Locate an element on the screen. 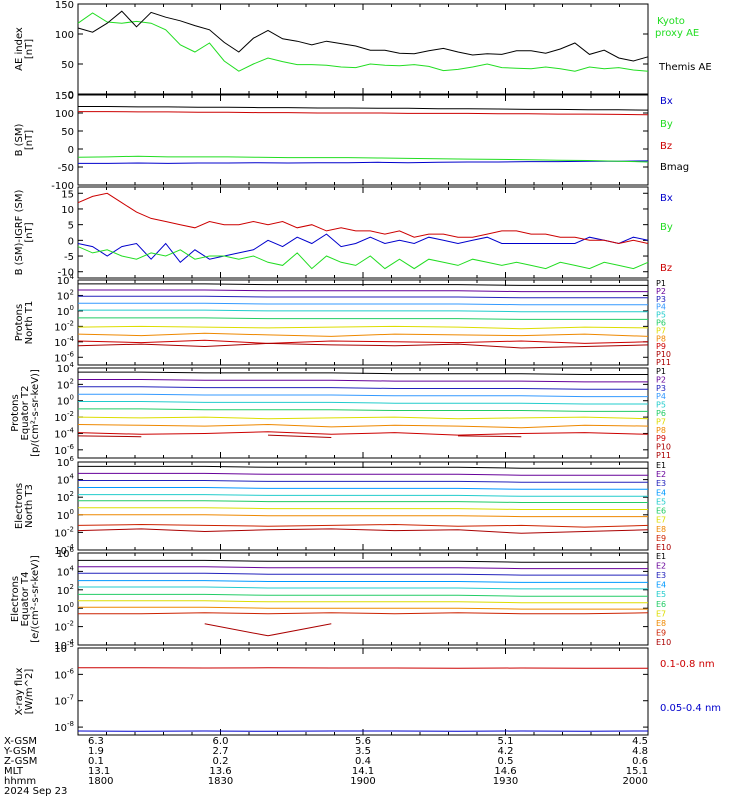 The image size is (750, 800). series-bx is located at coordinates (363, 162).